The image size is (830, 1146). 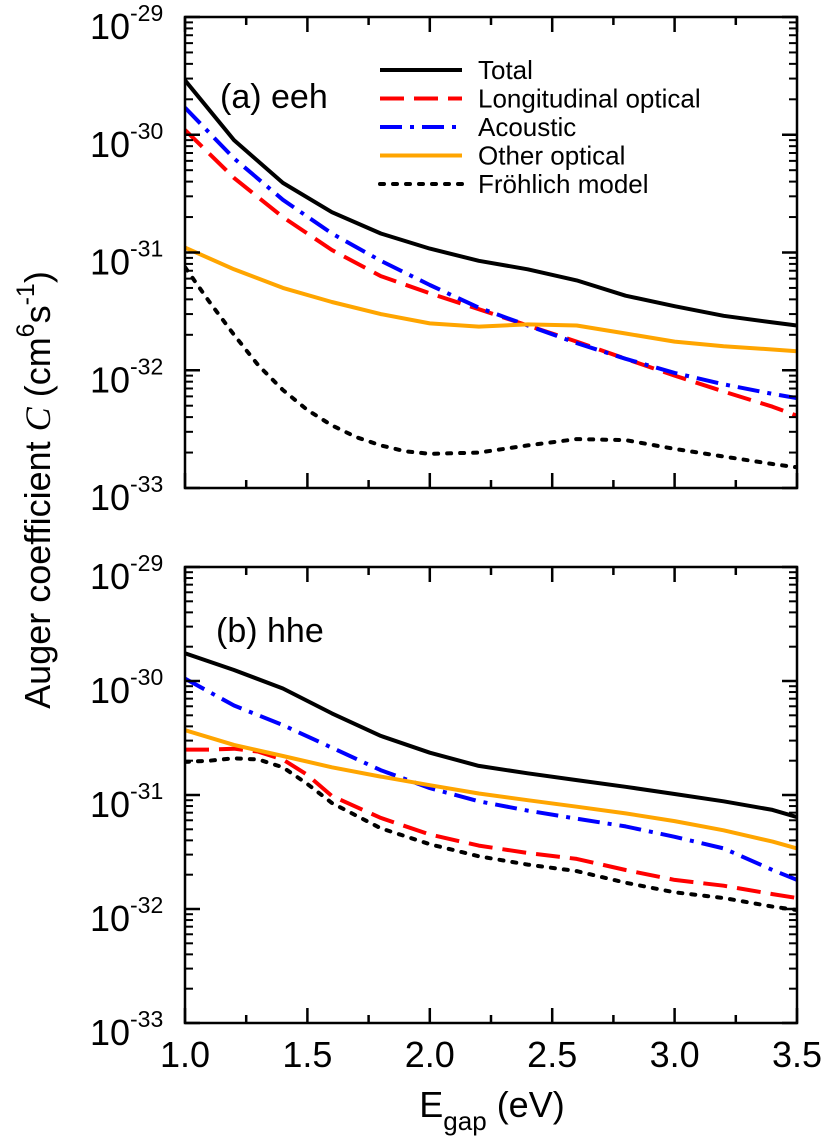 What do you see at coordinates (552, 1054) in the screenshot?
I see `x-tick-label: 2.5` at bounding box center [552, 1054].